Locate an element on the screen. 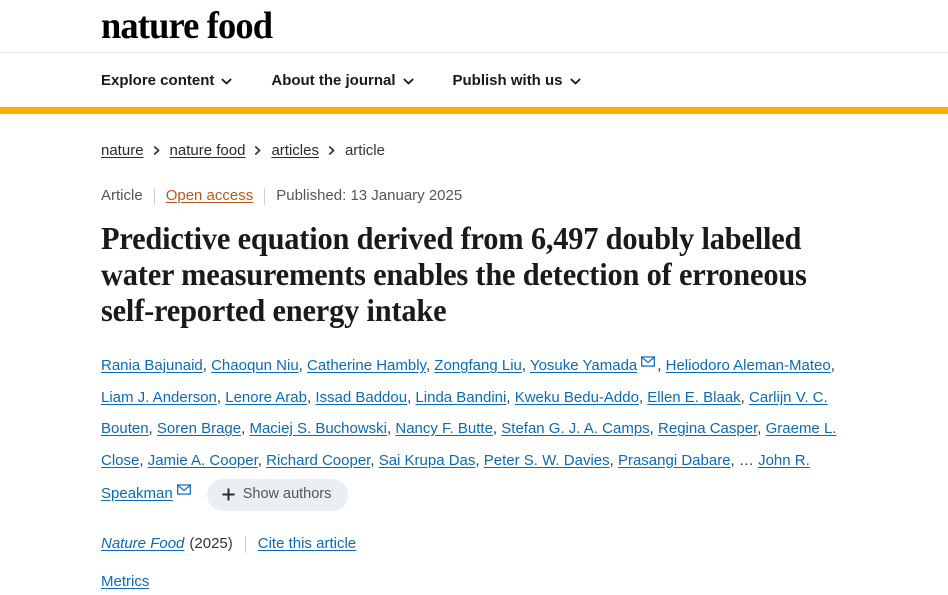  author-link: Maciej S. Buchowski is located at coordinates (318, 429).